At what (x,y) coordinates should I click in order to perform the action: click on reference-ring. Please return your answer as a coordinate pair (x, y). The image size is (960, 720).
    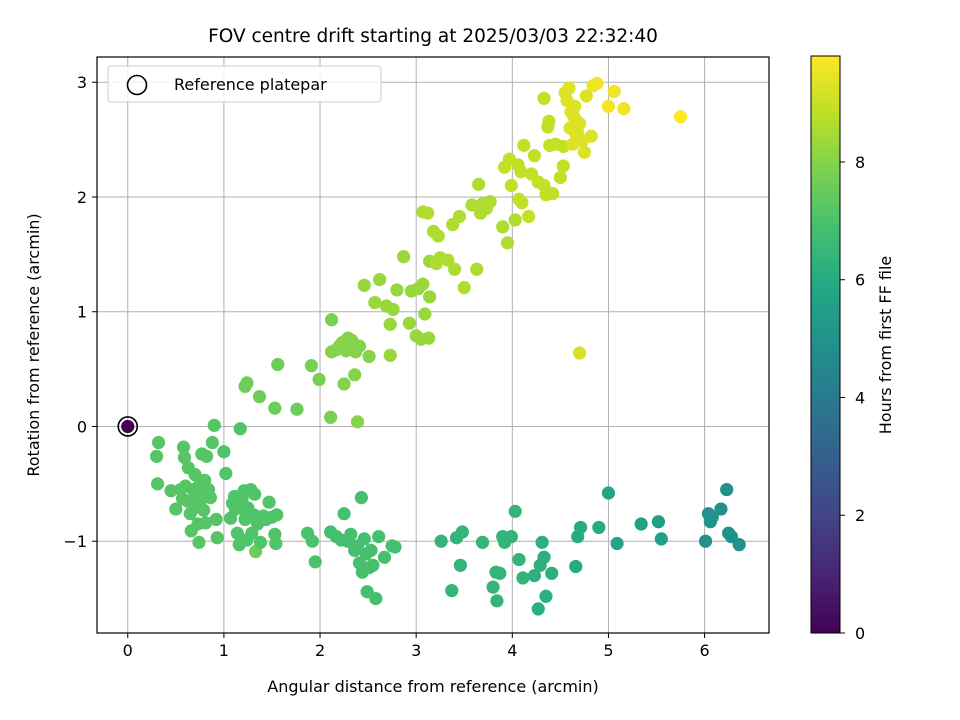
    Looking at the image, I should click on (128, 426).